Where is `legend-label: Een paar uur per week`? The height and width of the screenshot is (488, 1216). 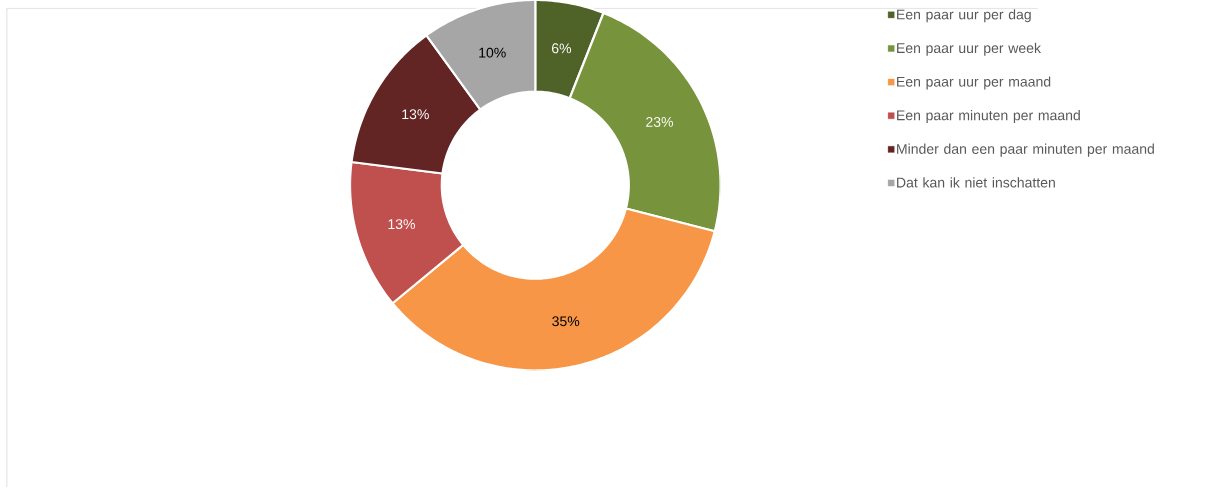 legend-label: Een paar uur per week is located at coordinates (969, 49).